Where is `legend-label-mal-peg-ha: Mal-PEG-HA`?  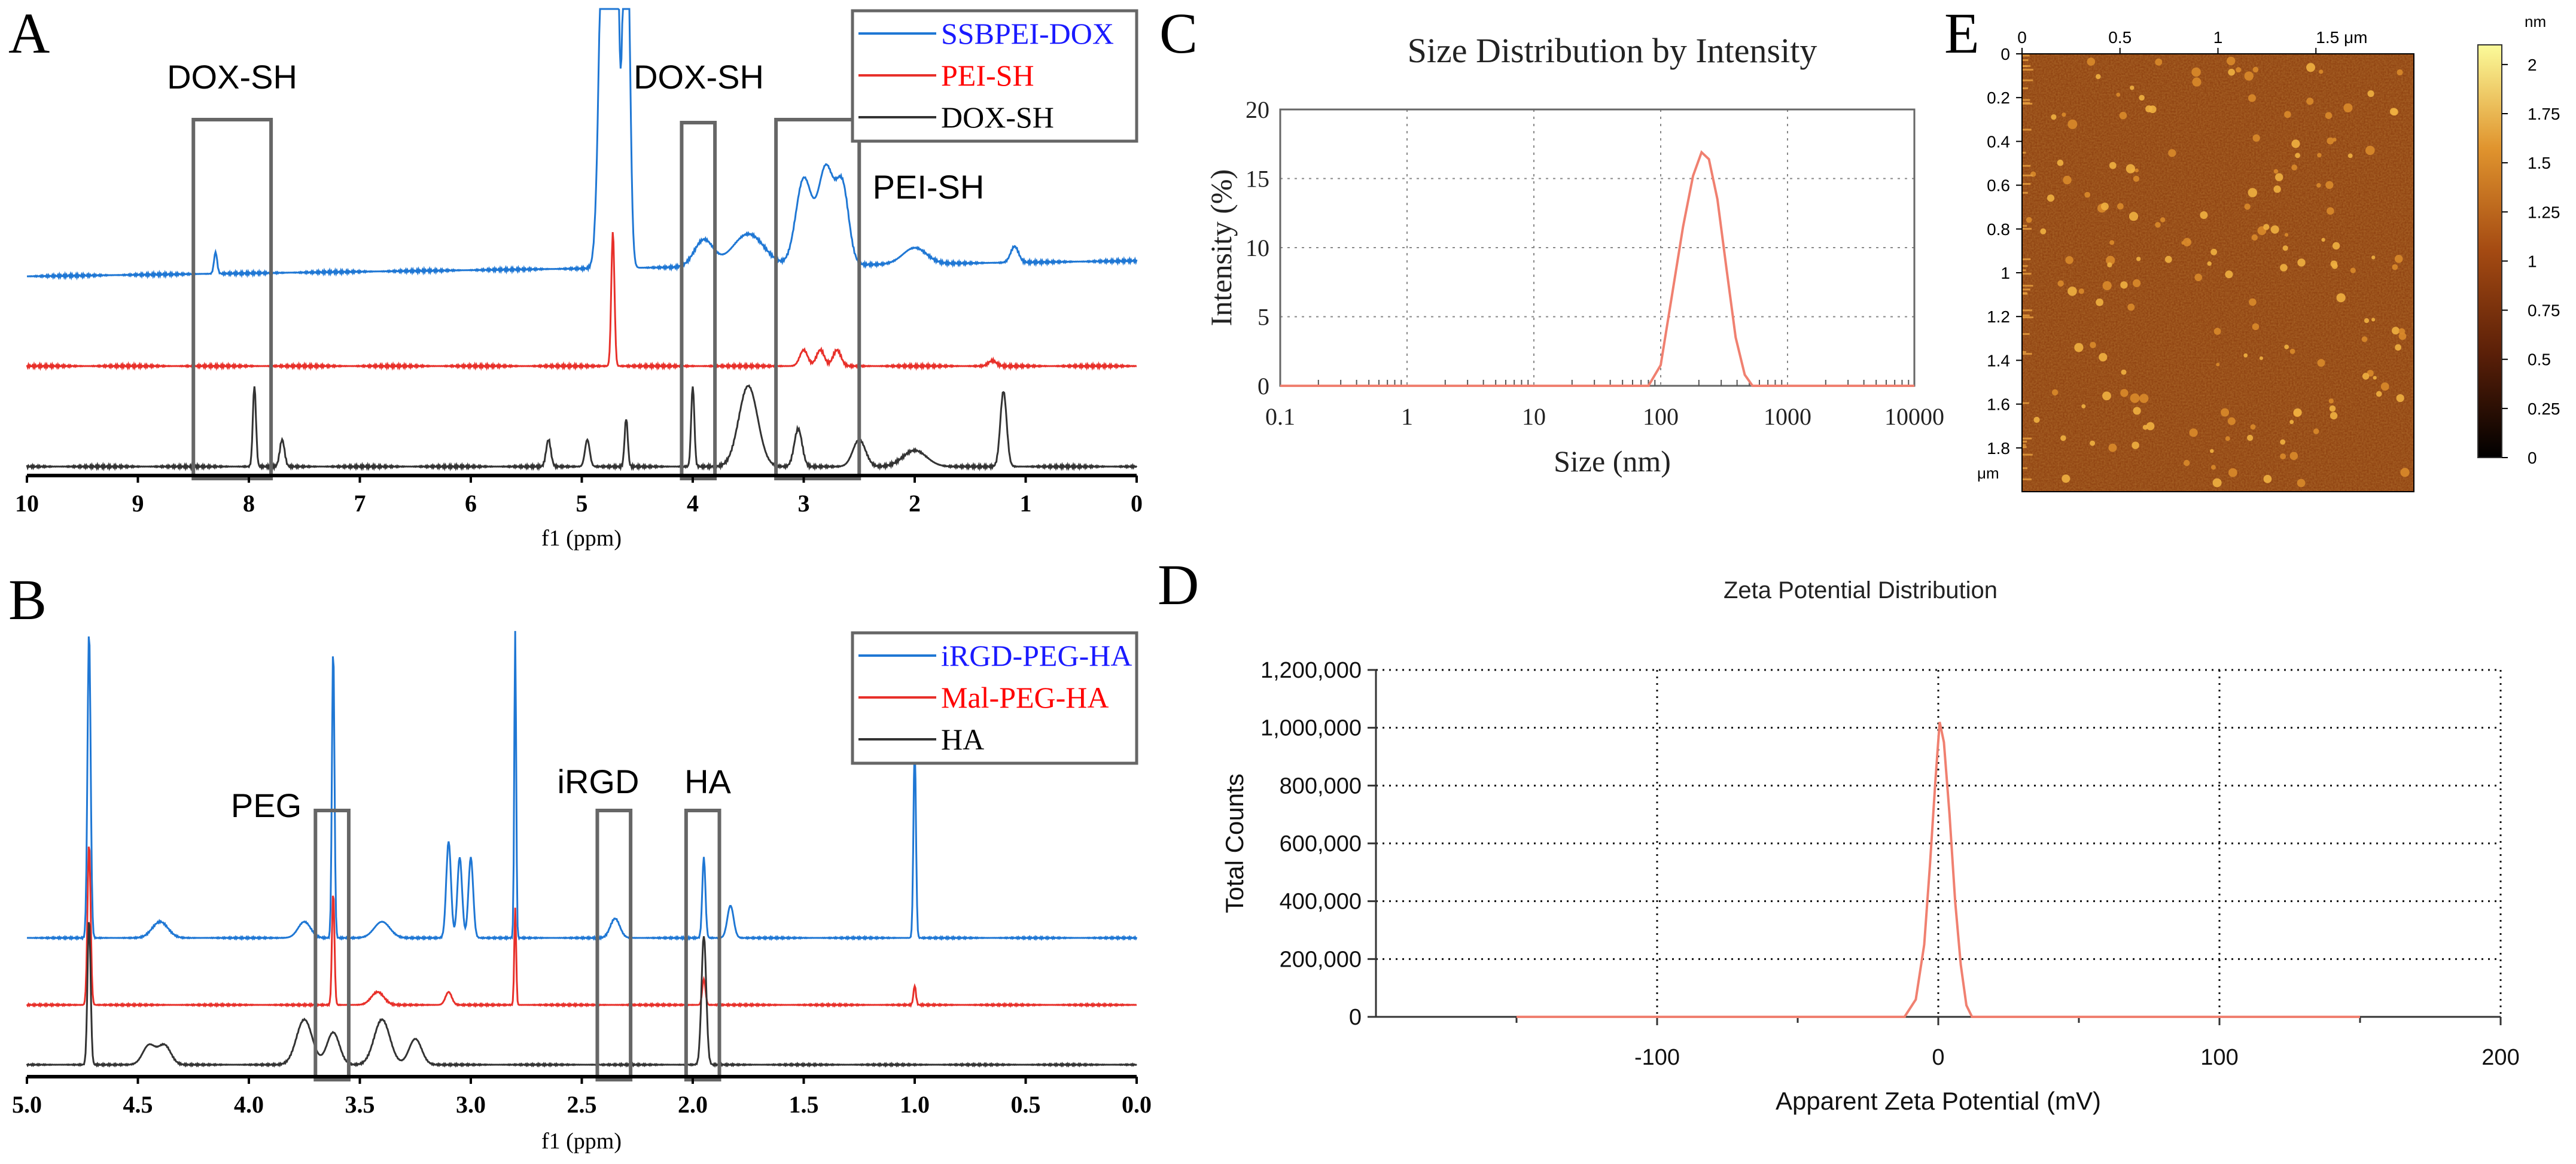 legend-label-mal-peg-ha: Mal-PEG-HA is located at coordinates (1025, 697).